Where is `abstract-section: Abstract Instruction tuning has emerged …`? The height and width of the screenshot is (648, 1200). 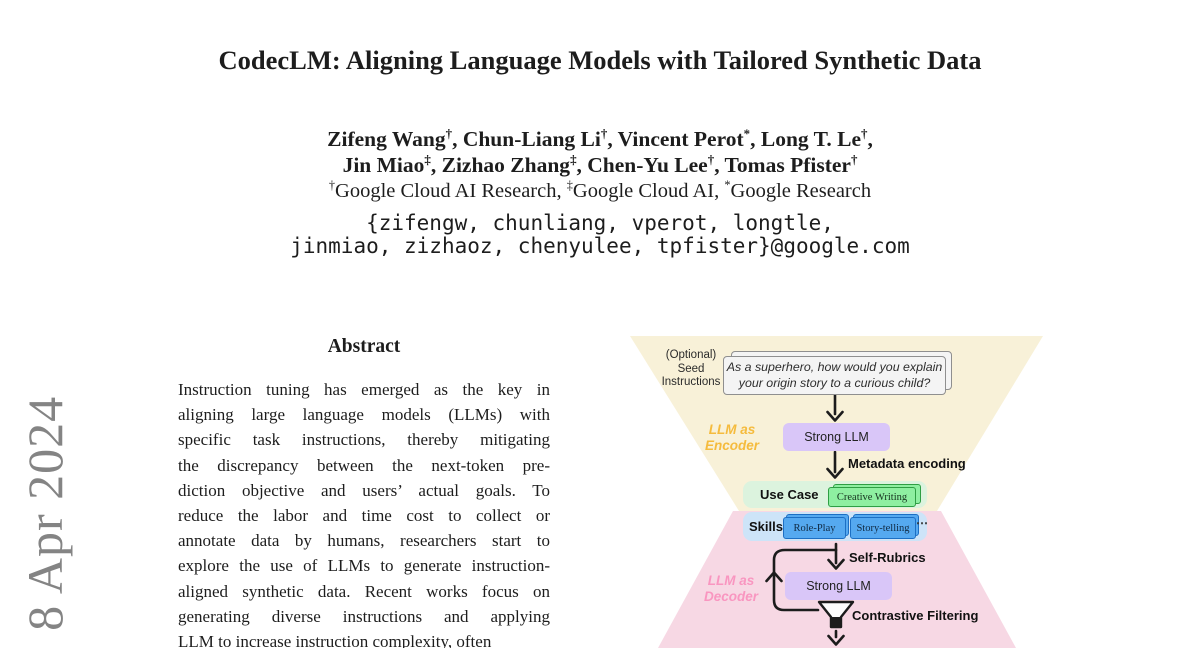
abstract-section: Abstract Instruction tuning has emerged … is located at coordinates (364, 492).